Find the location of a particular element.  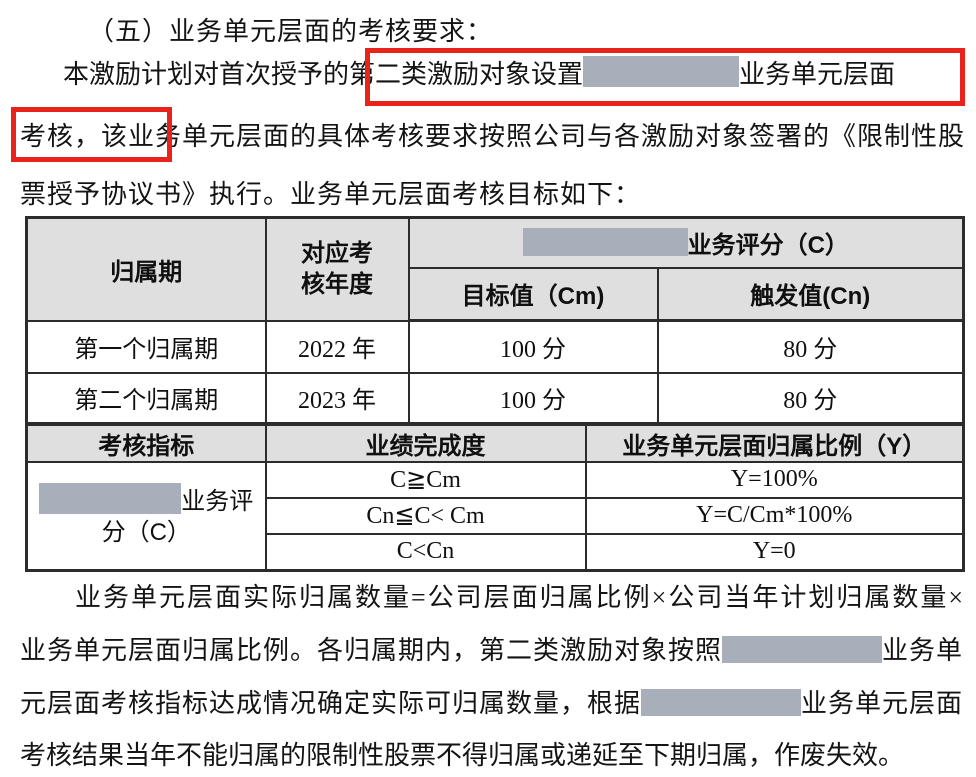

header-target: 目标值（Cm) is located at coordinates (533, 294).